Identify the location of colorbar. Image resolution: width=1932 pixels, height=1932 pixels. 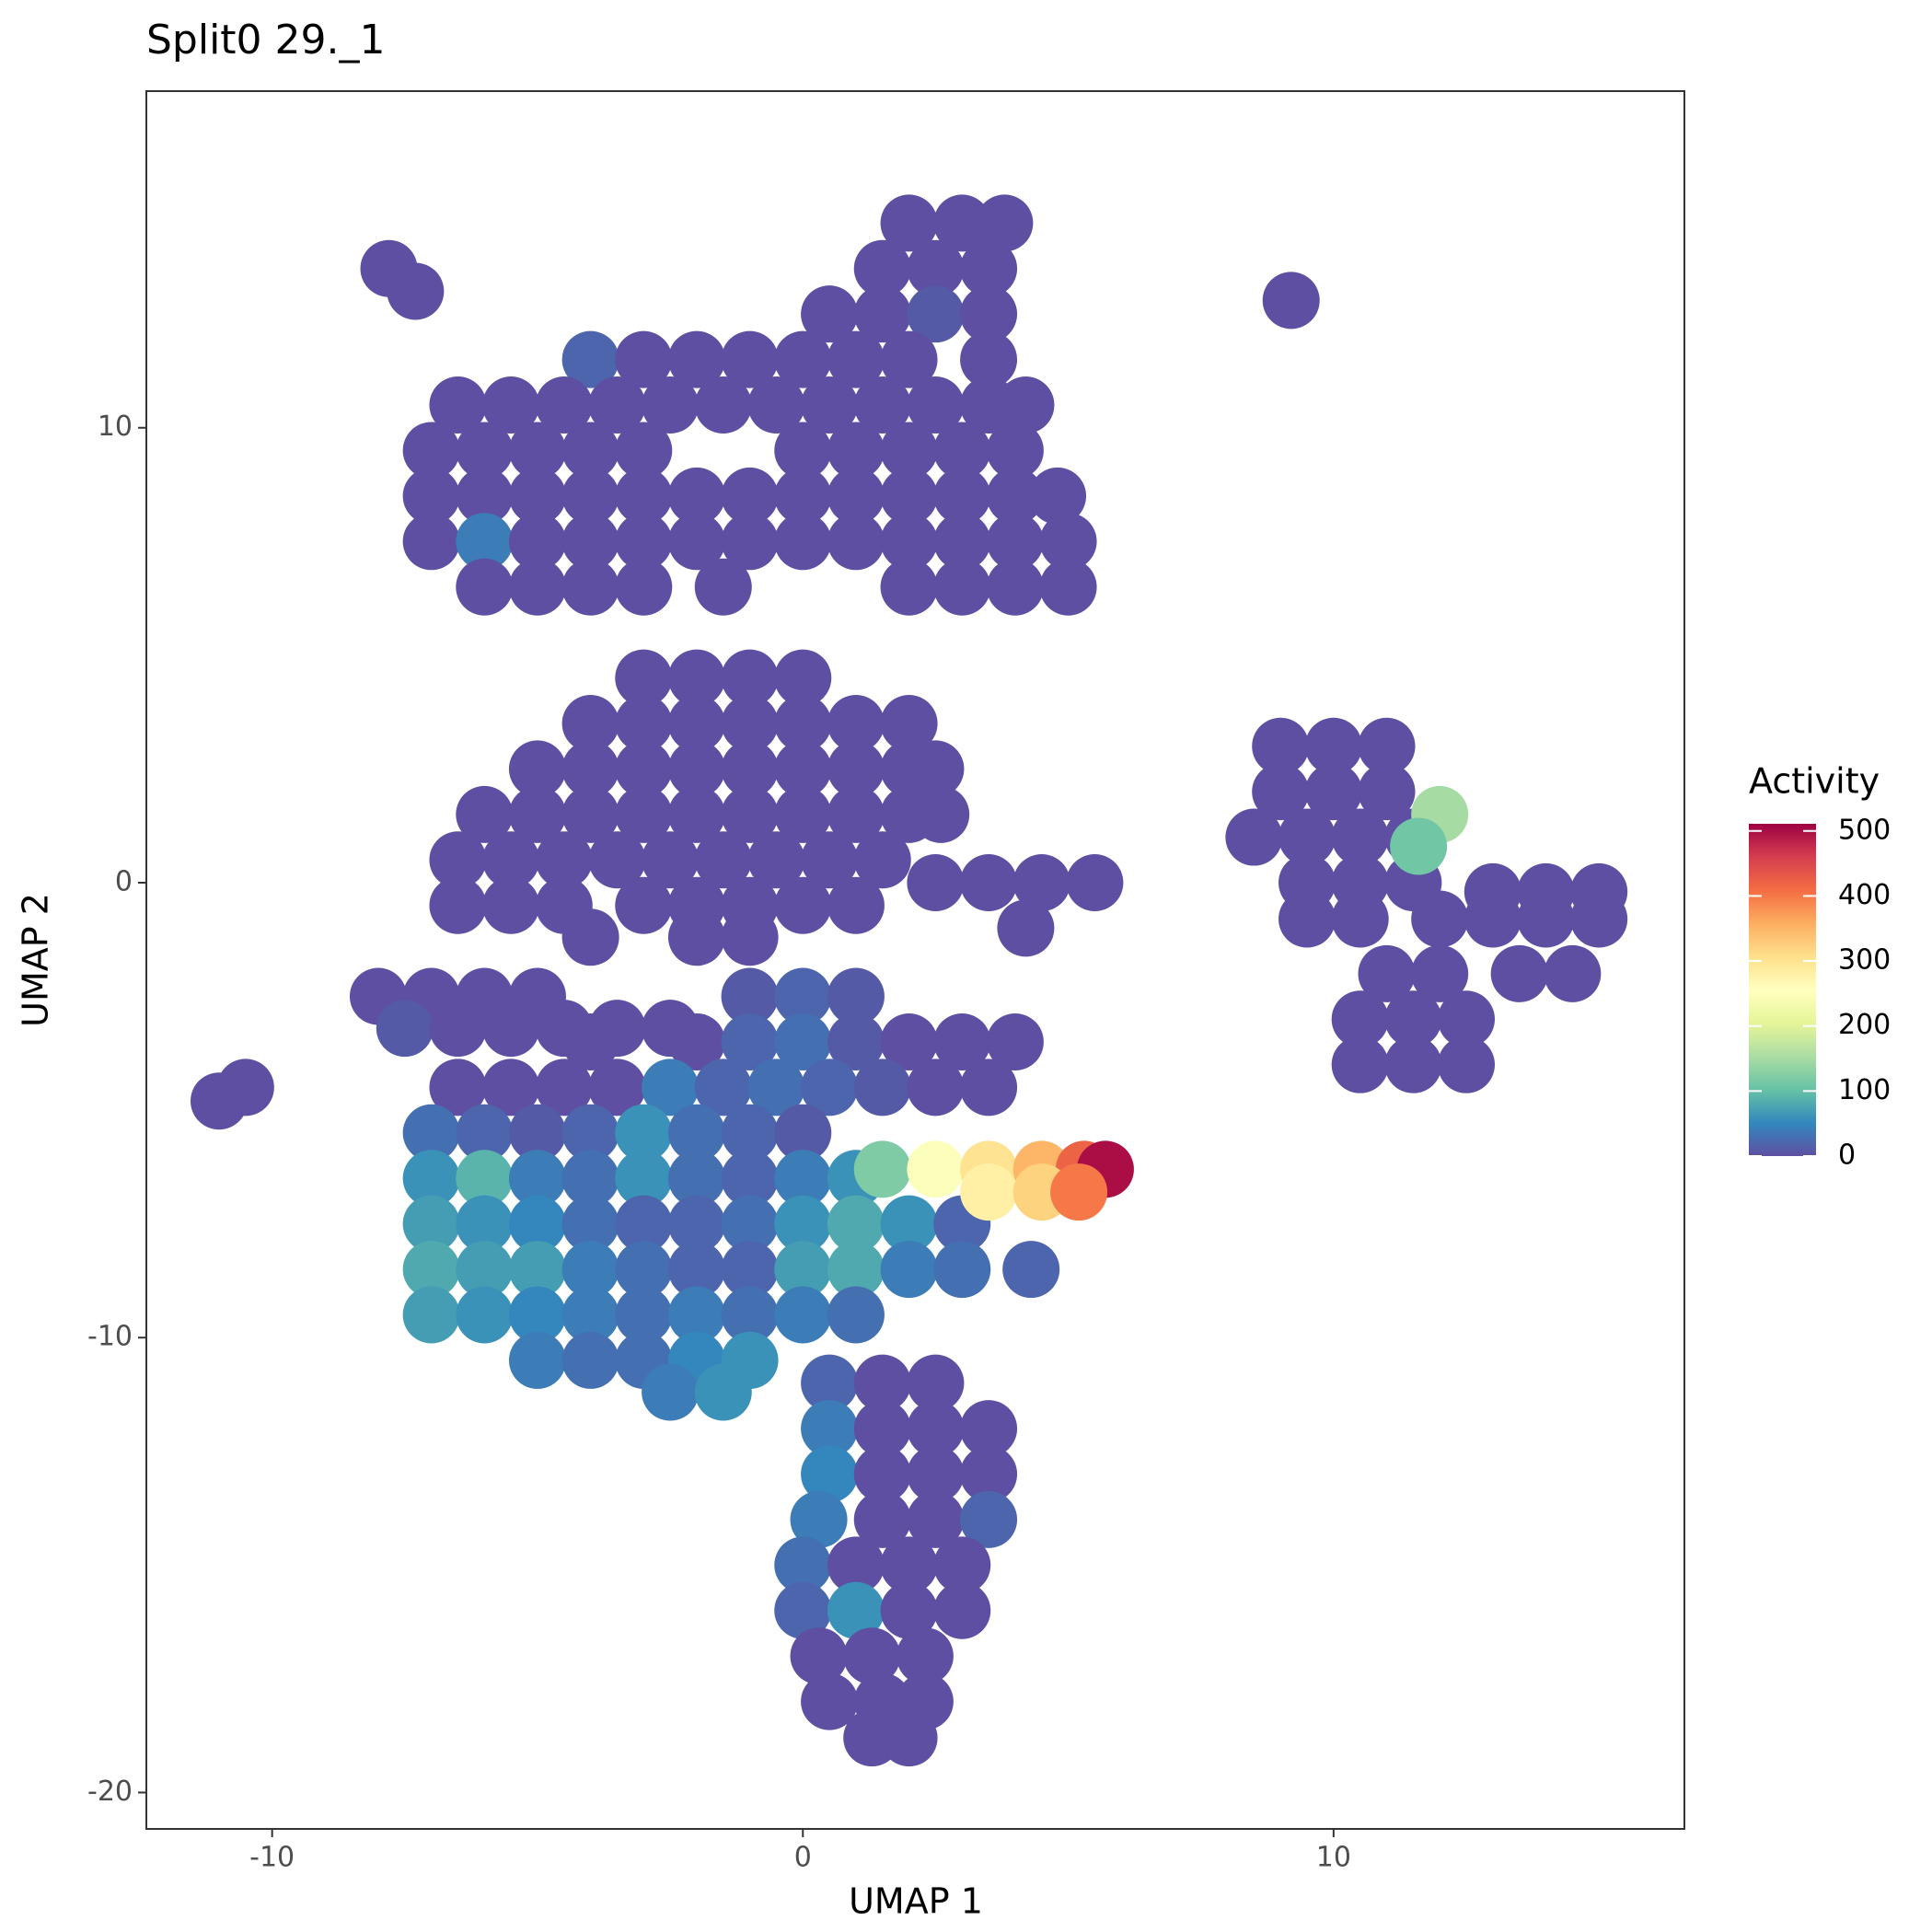
(1783, 990).